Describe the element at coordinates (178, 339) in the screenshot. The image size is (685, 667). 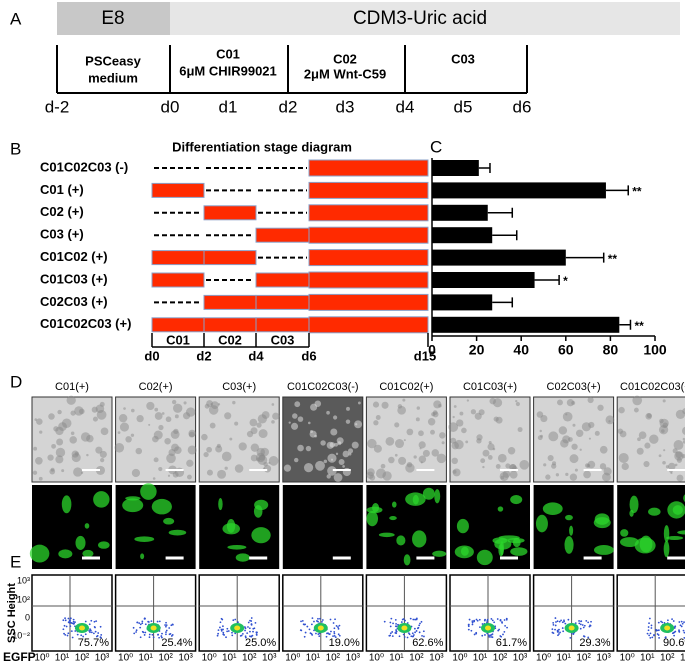
I see `stage-name: C01` at that location.